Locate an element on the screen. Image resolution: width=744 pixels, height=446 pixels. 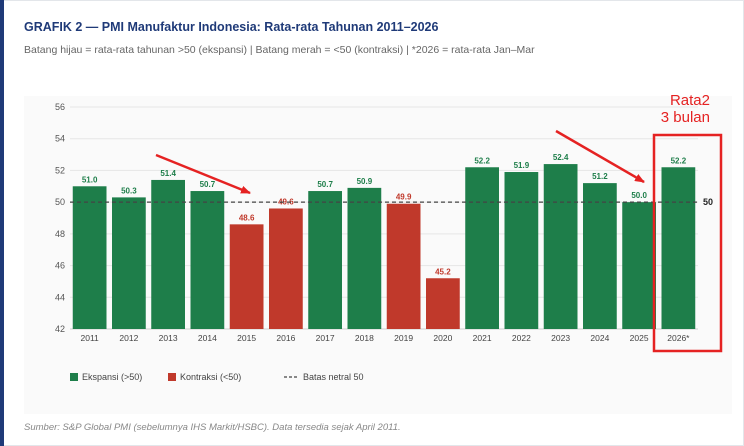
annotation-highlight-box is located at coordinates (687, 243).